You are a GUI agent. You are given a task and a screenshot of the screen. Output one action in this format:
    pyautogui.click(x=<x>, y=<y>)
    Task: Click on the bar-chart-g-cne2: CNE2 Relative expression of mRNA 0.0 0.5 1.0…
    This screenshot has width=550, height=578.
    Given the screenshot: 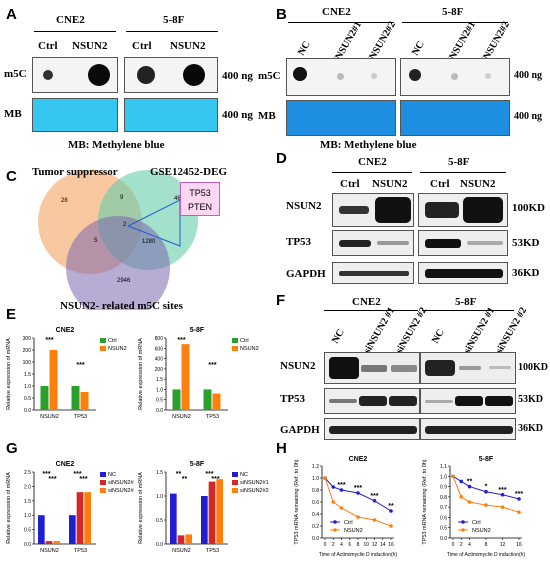 What is the action you would take?
    pyautogui.click(x=70, y=507)
    